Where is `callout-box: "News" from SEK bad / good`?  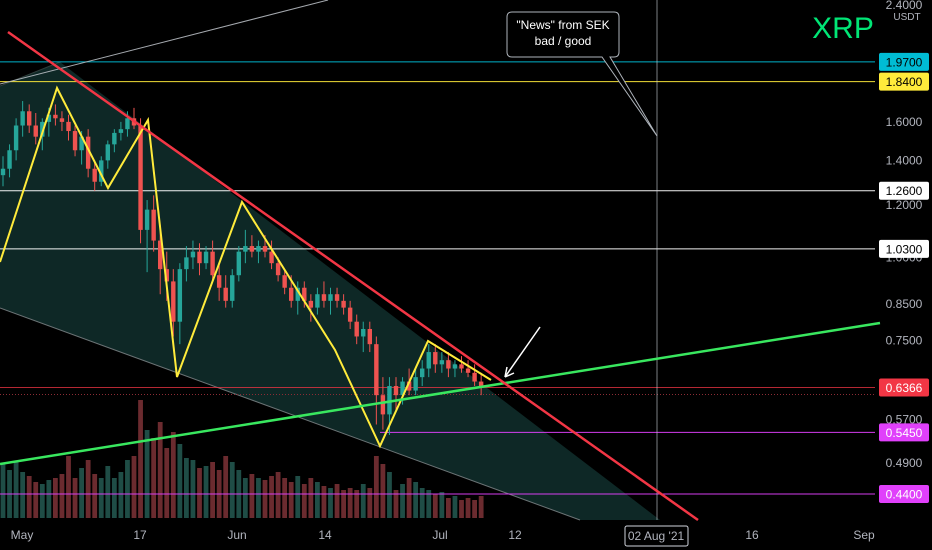
callout-box: "News" from SEK bad / good is located at coordinates (582, 74).